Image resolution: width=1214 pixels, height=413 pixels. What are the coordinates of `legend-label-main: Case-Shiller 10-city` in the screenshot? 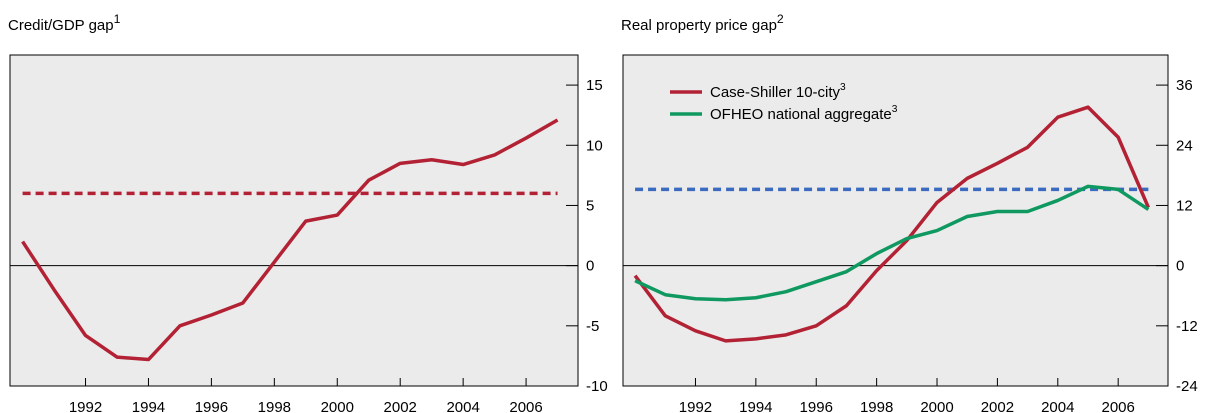 It's located at (775, 92).